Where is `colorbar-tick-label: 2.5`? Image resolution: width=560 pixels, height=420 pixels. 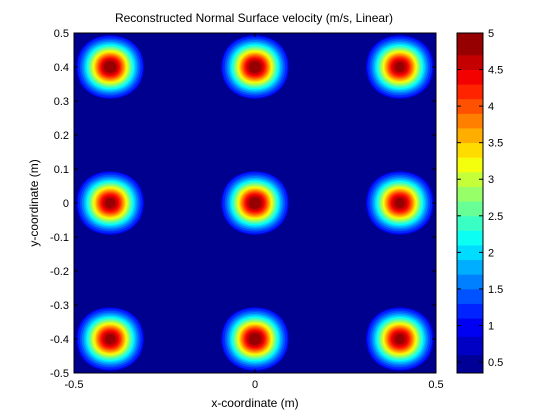 colorbar-tick-label: 2.5 is located at coordinates (495, 217).